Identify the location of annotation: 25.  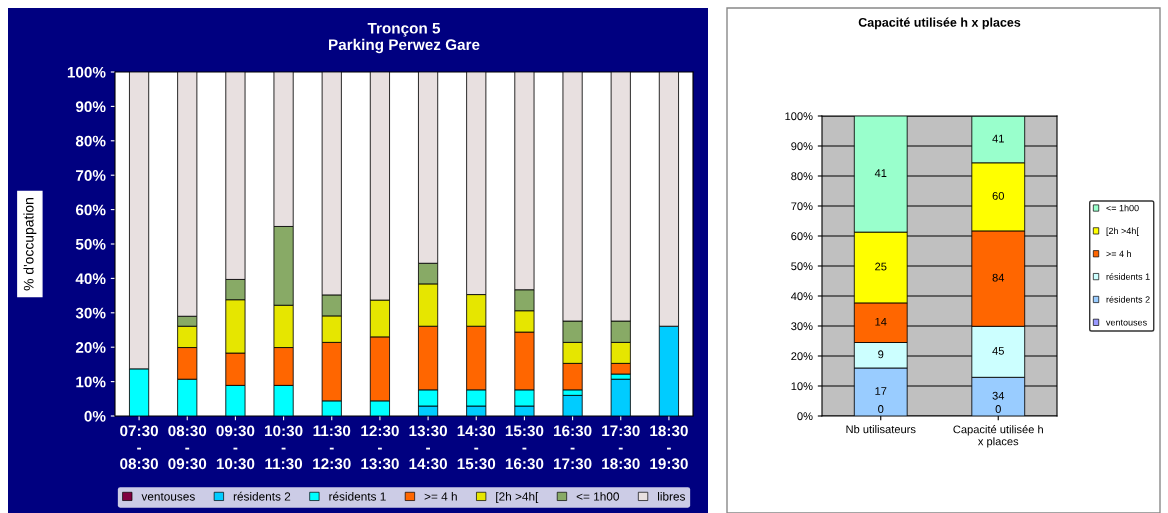
(881, 266).